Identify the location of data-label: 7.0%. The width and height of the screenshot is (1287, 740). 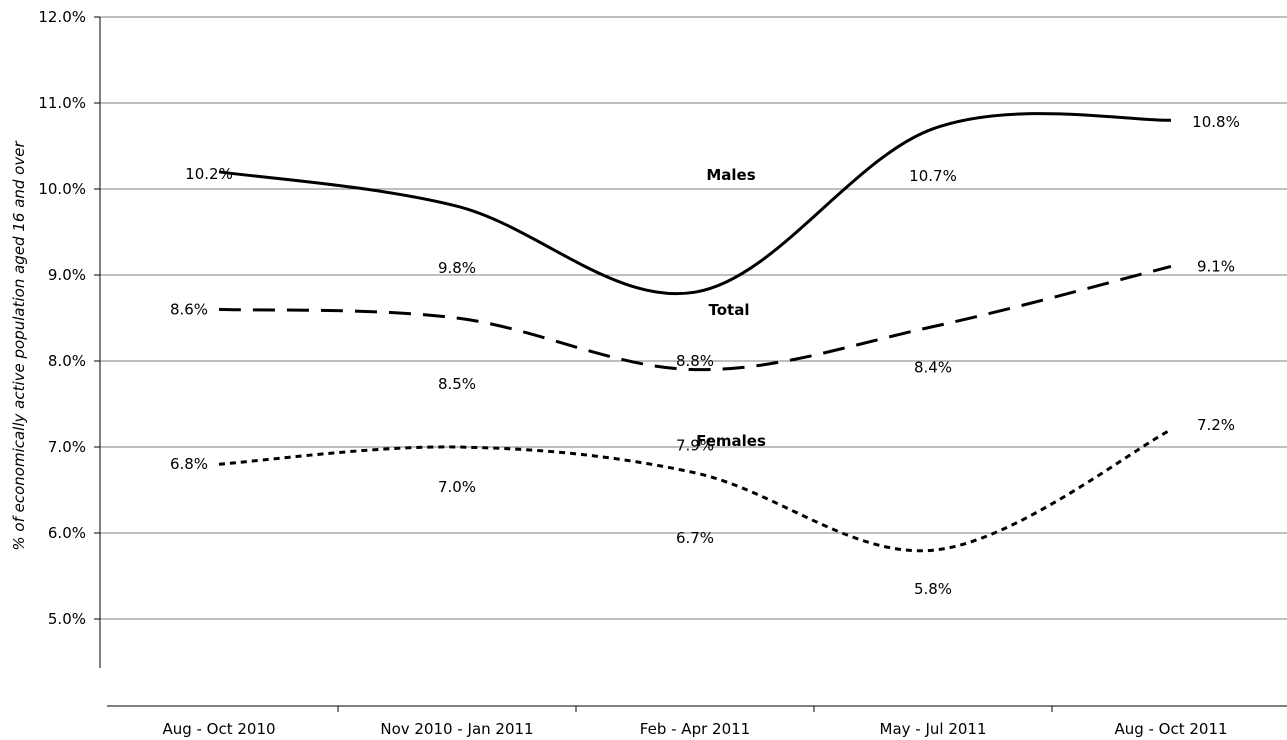
(457, 487).